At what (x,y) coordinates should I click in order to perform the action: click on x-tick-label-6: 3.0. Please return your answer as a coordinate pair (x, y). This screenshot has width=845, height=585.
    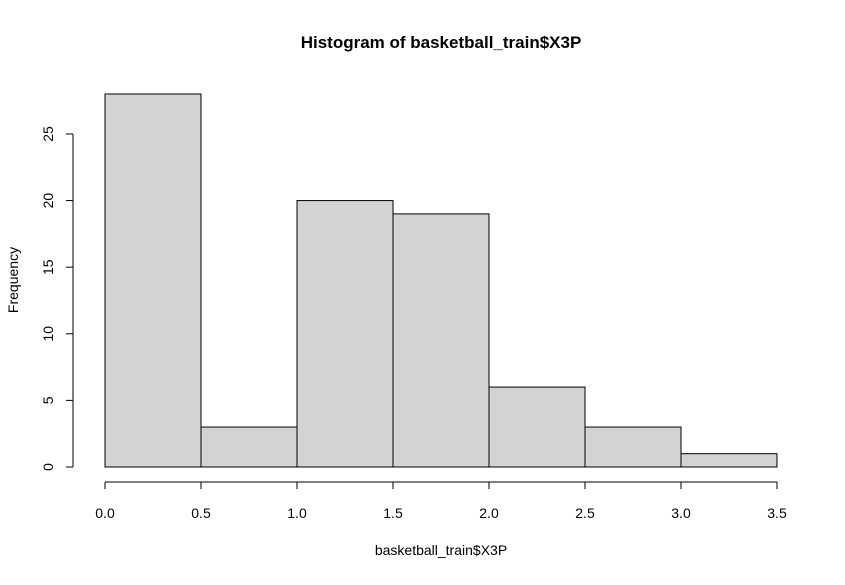
    Looking at the image, I should click on (681, 513).